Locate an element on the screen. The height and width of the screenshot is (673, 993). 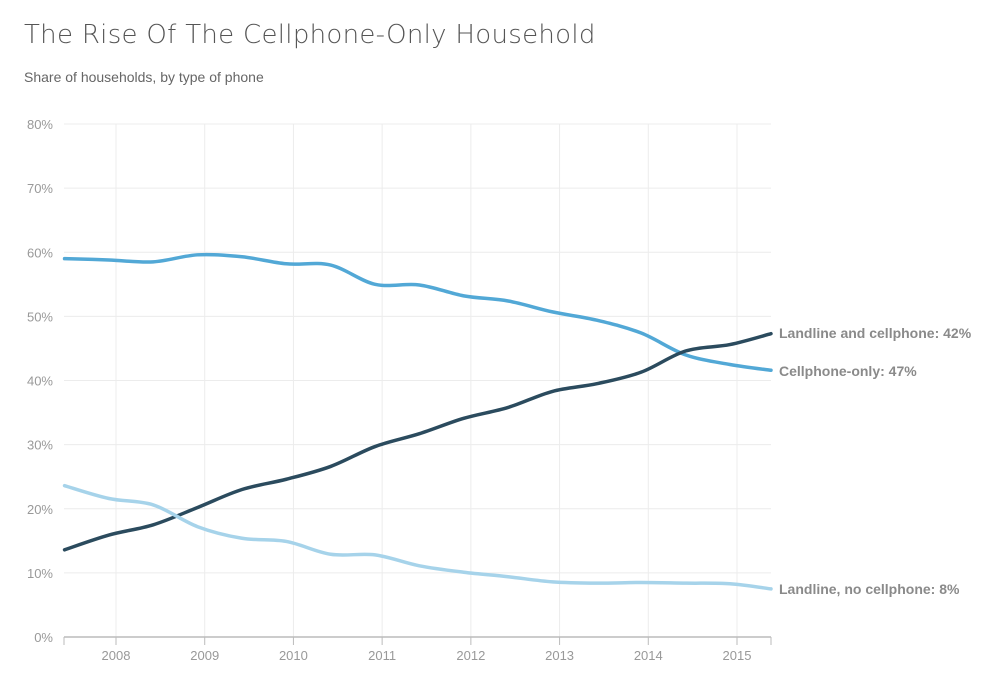
x-tick-label: 2009 is located at coordinates (204, 655).